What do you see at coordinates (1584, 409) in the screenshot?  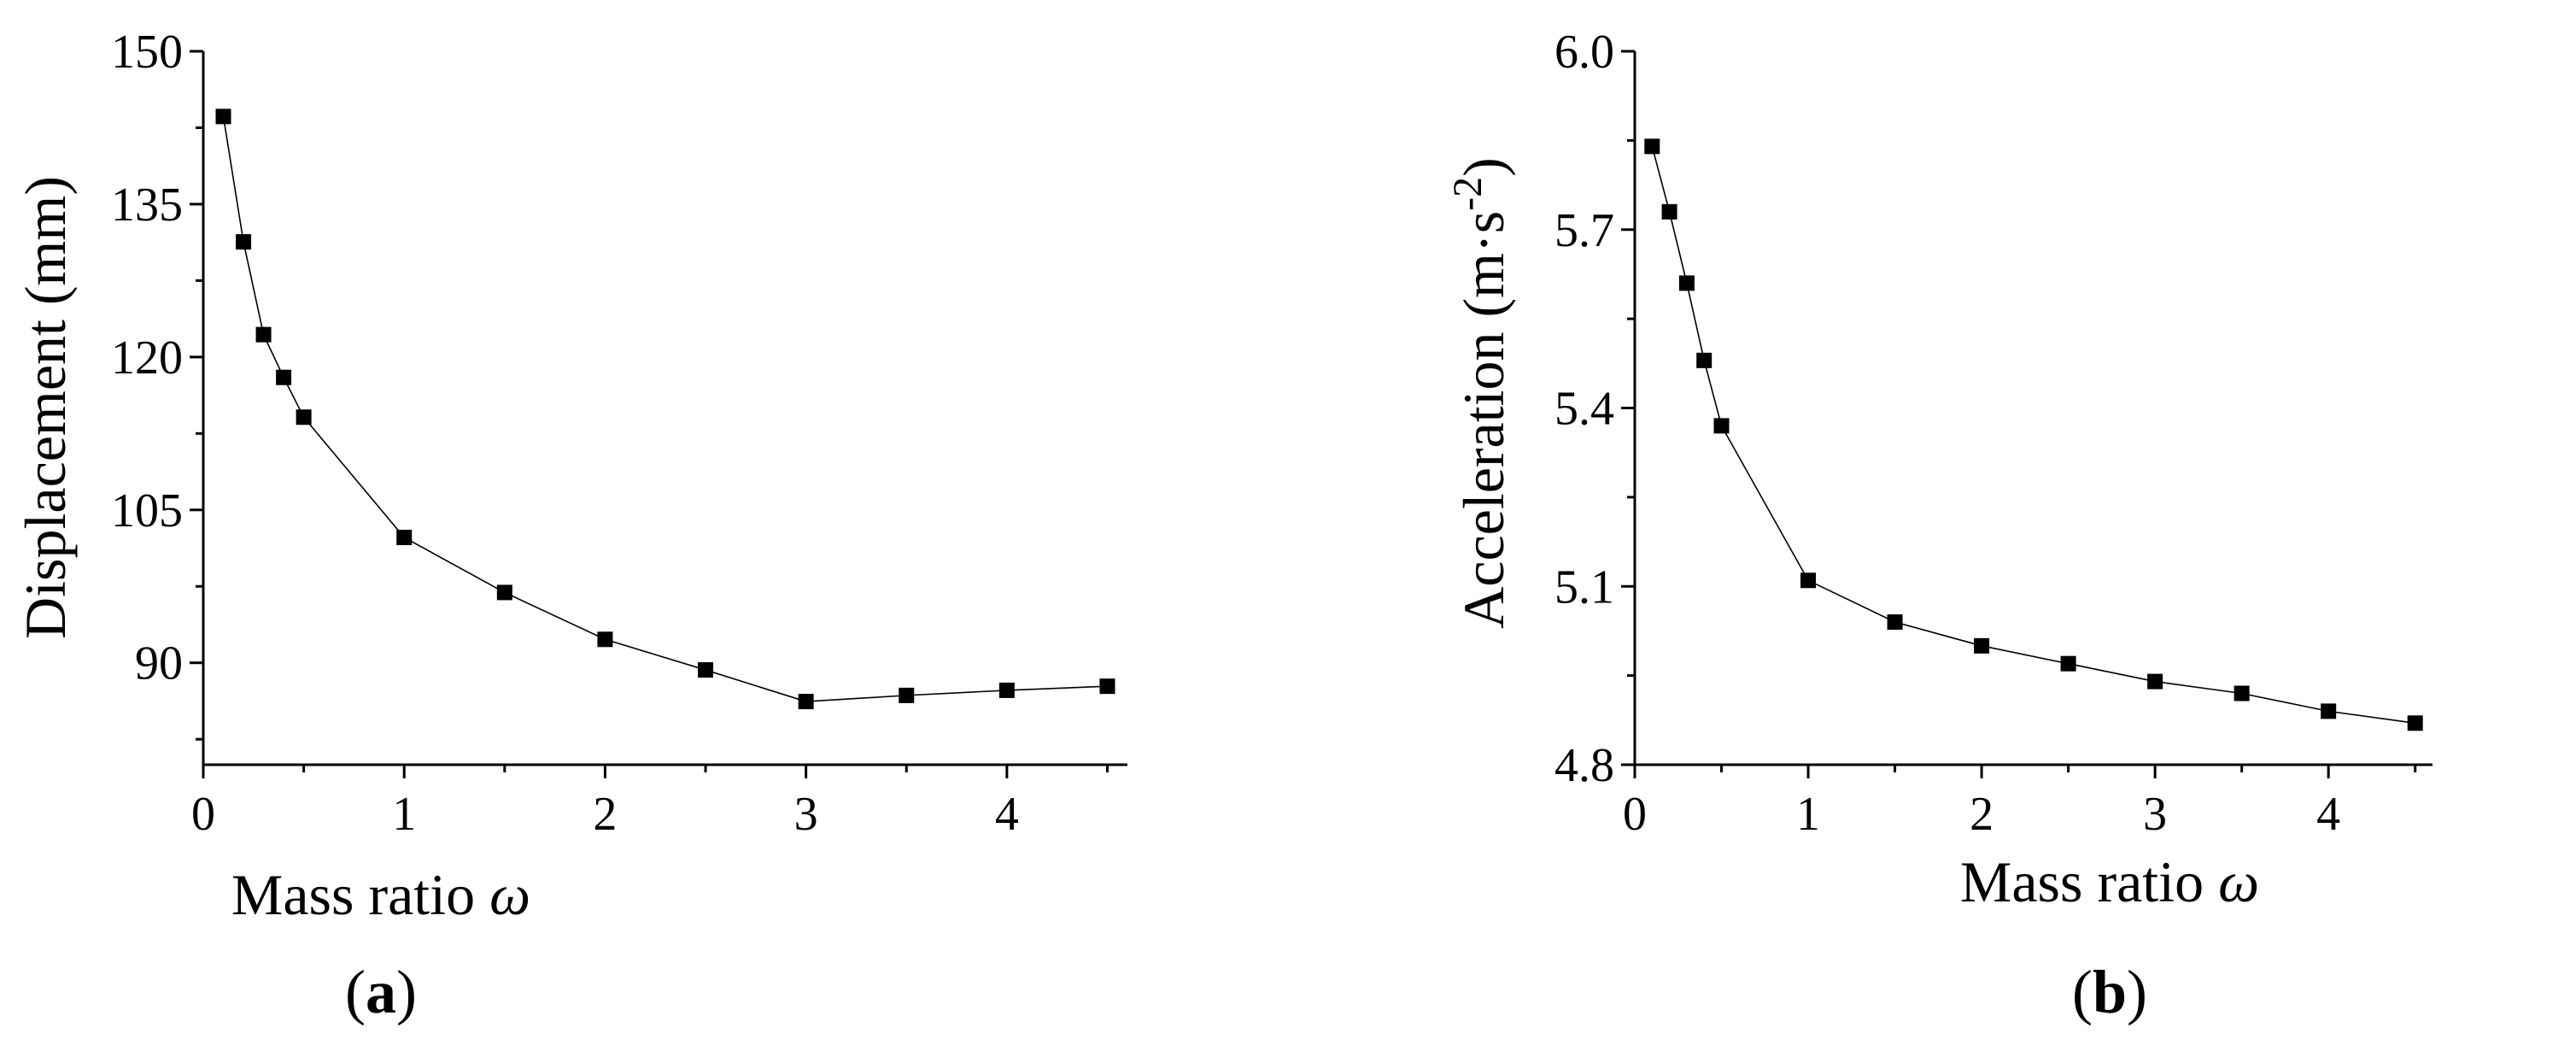 I see `panel-b-y-tick-label: 5.4` at bounding box center [1584, 409].